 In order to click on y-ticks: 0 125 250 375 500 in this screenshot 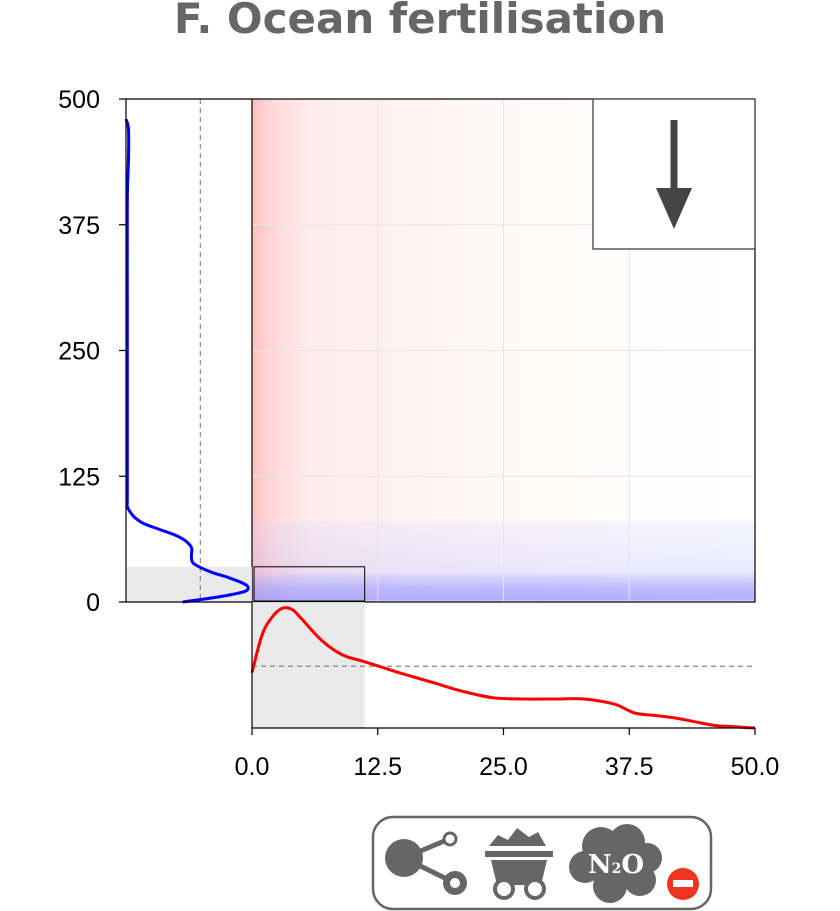, I will do `click(92, 351)`.